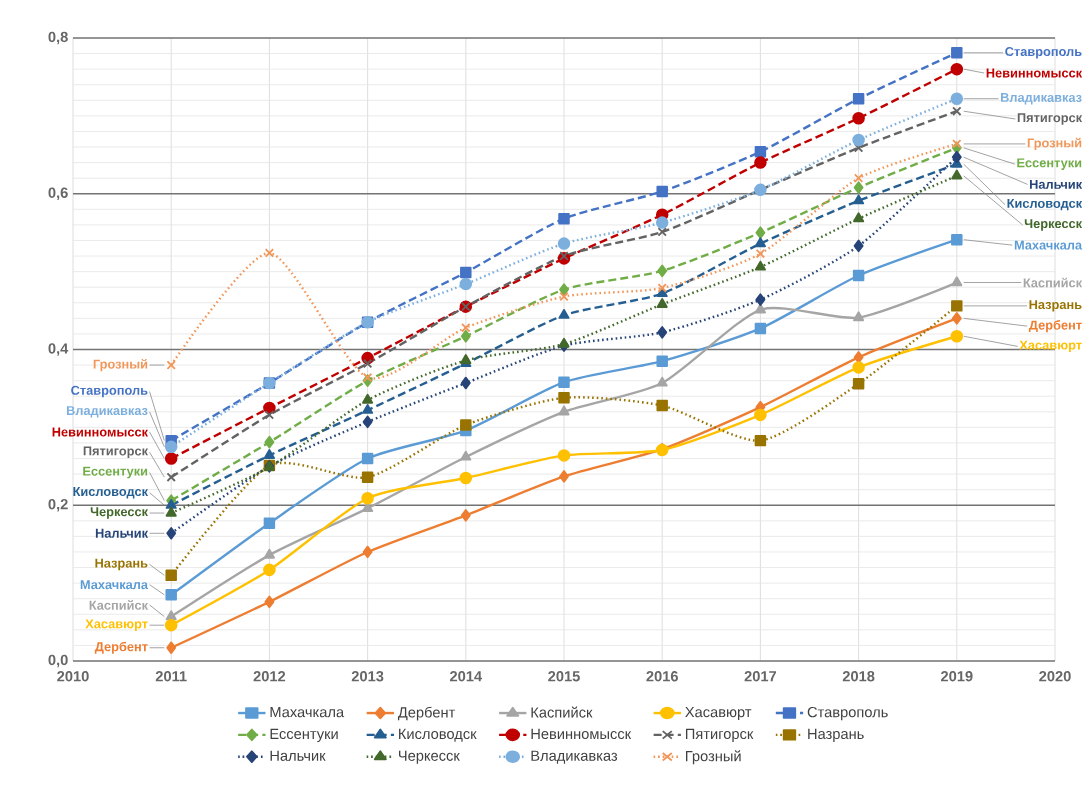  I want to click on legend-label: Назрань, so click(836, 735).